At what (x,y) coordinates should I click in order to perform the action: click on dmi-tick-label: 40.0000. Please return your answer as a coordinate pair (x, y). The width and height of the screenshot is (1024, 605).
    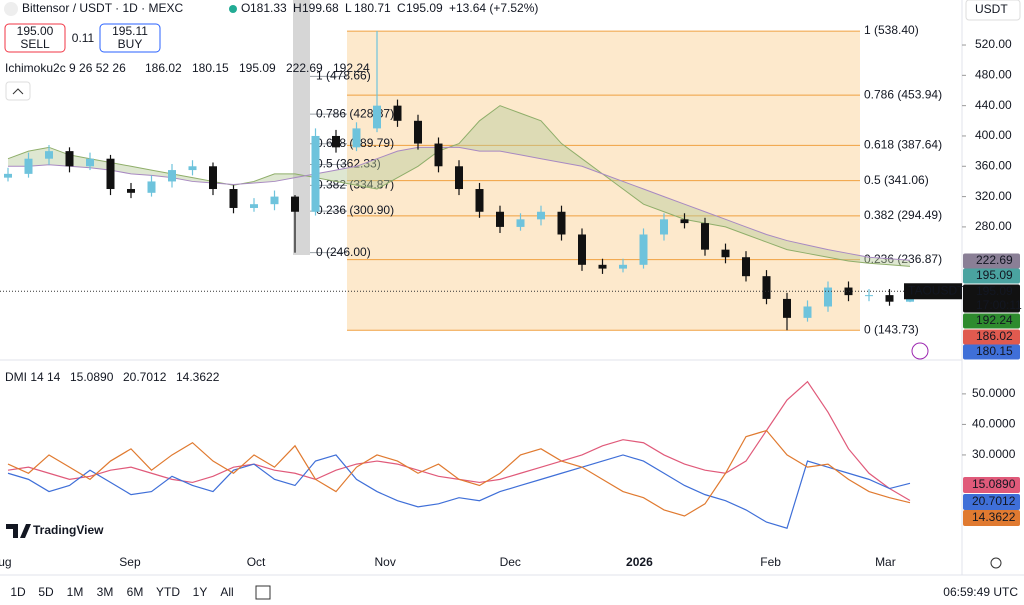
    Looking at the image, I should click on (994, 424).